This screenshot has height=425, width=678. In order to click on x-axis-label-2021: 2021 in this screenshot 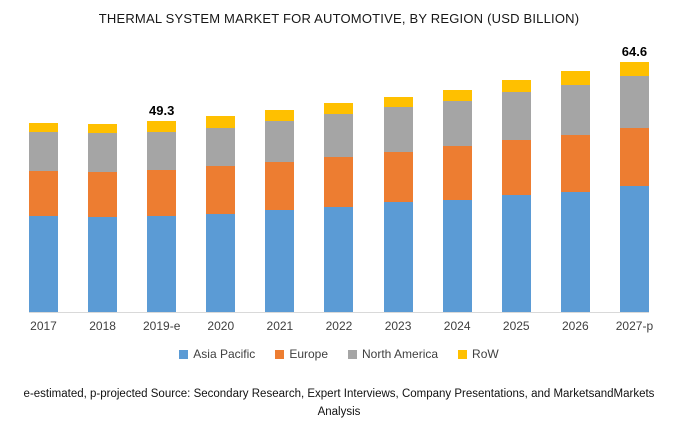, I will do `click(279, 326)`.